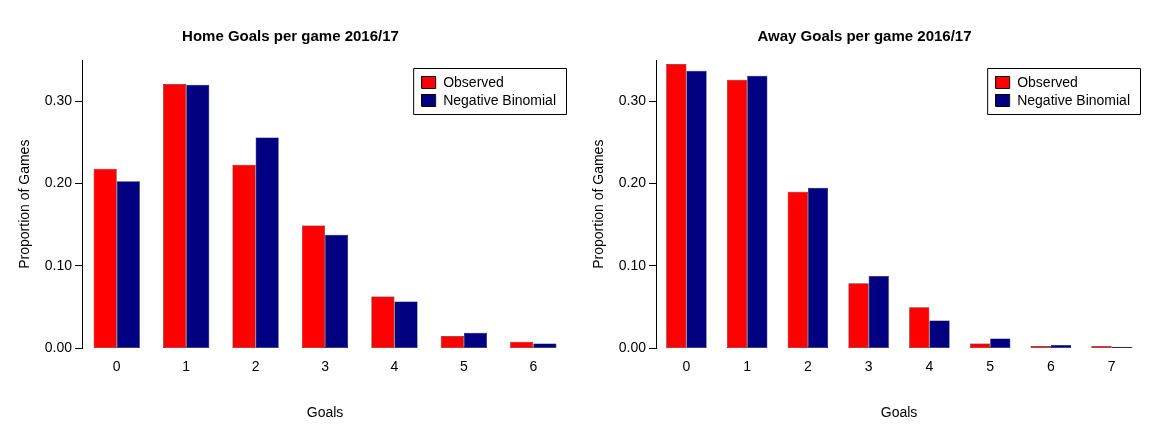 Image resolution: width=1160 pixels, height=439 pixels. Describe the element at coordinates (864, 36) in the screenshot. I see `chart-title: Away Goals per game 2016/17` at that location.